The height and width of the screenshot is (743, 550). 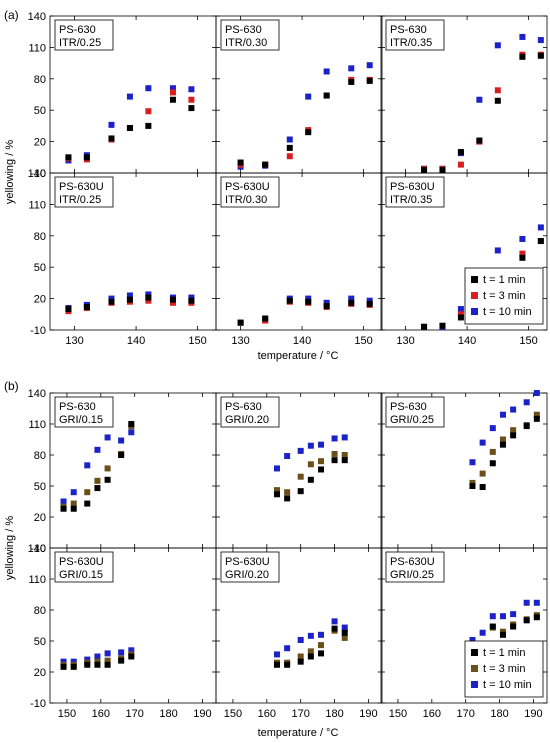 I want to click on subplot-title-line2: ITR/0.30, so click(x=246, y=43).